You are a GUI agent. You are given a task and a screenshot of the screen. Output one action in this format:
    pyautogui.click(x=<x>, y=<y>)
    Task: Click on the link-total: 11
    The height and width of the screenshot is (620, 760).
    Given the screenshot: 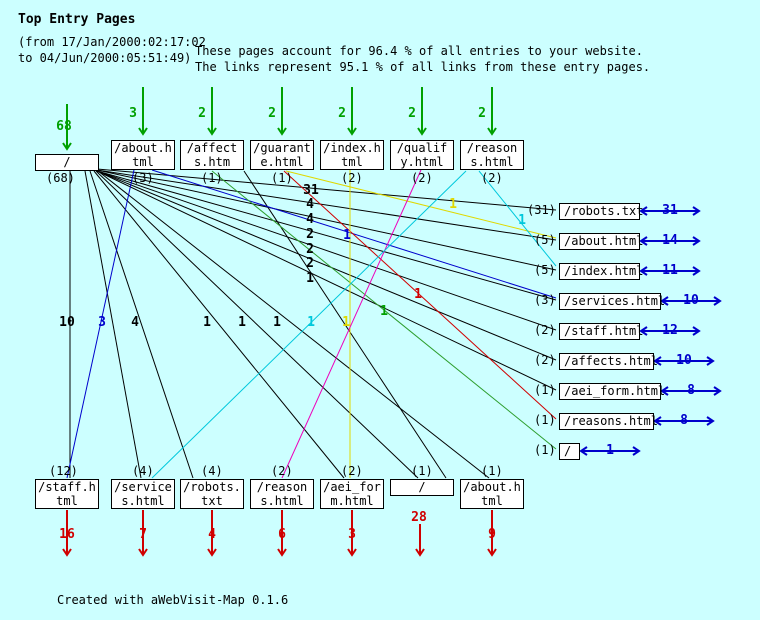 What is the action you would take?
    pyautogui.click(x=670, y=270)
    